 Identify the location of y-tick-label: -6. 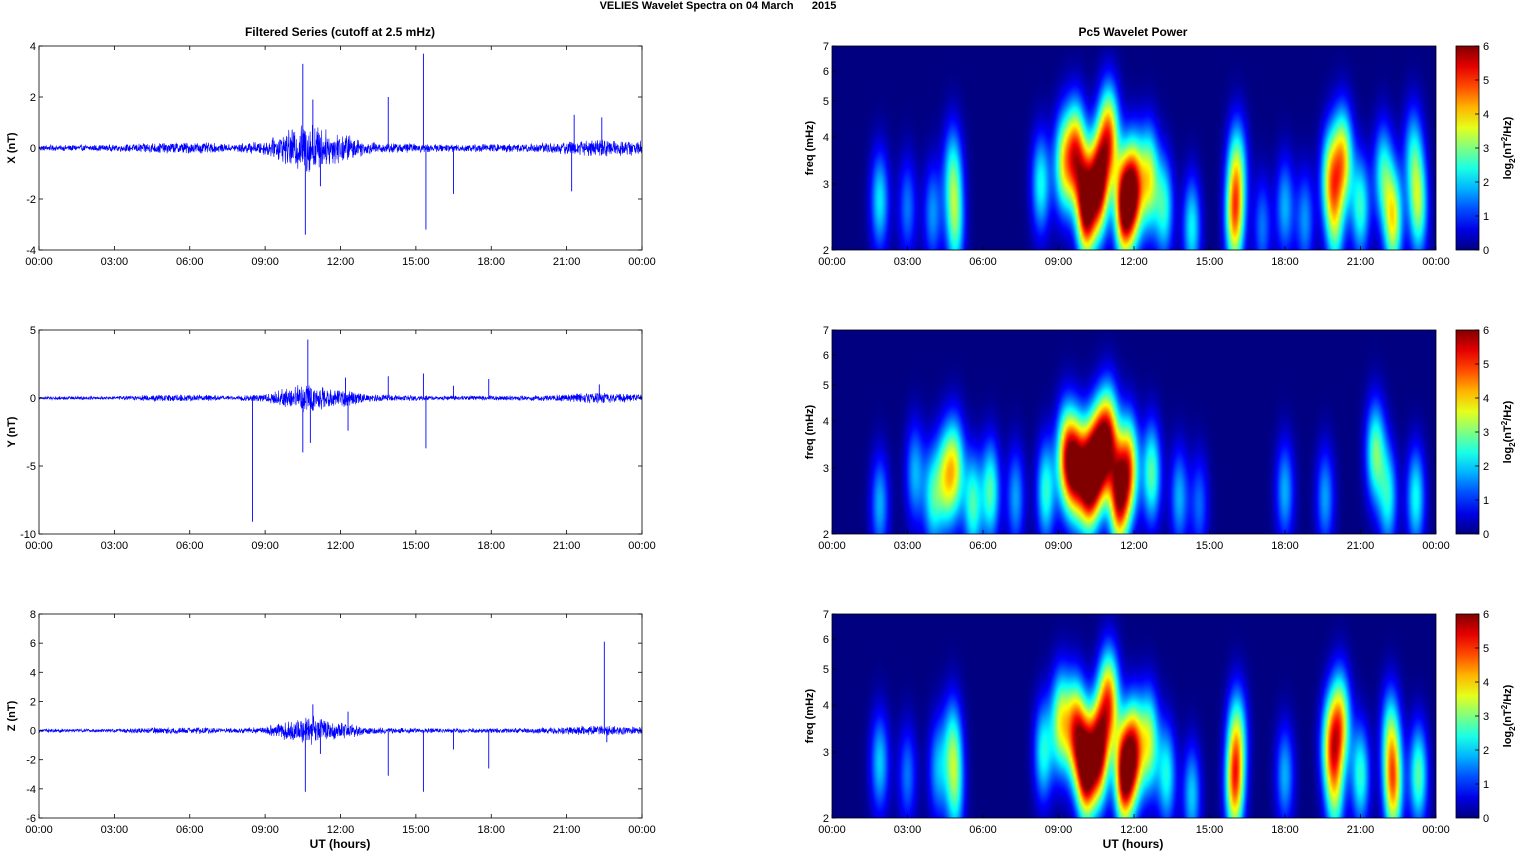
(31, 819).